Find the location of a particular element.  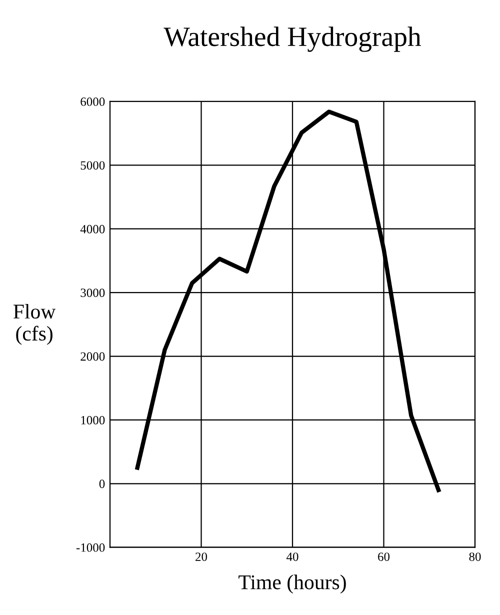

x-tick-label: 80 is located at coordinates (475, 557).